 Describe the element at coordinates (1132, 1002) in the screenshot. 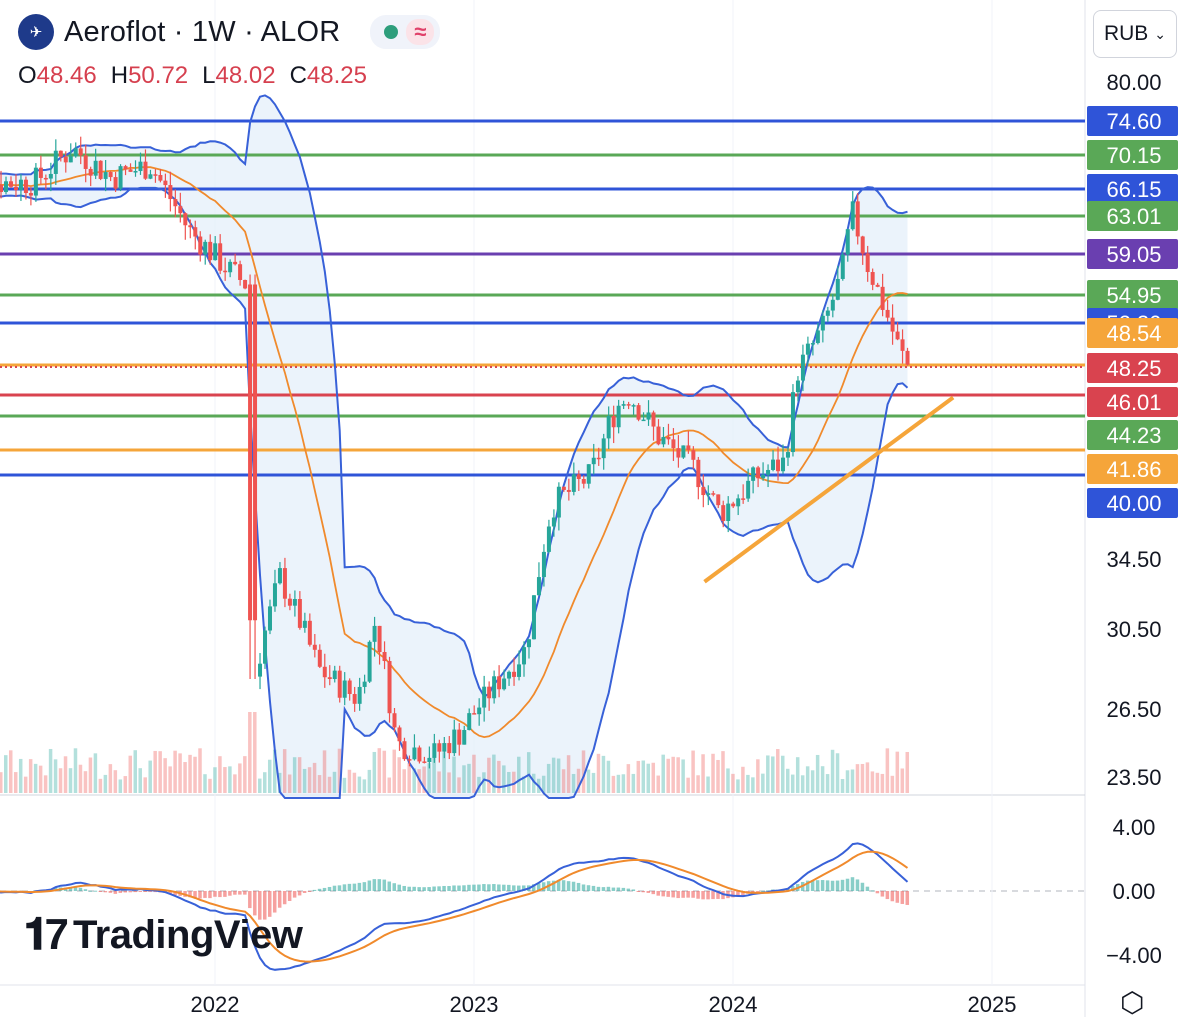

I see `settings-hex-icon: ⬡` at that location.